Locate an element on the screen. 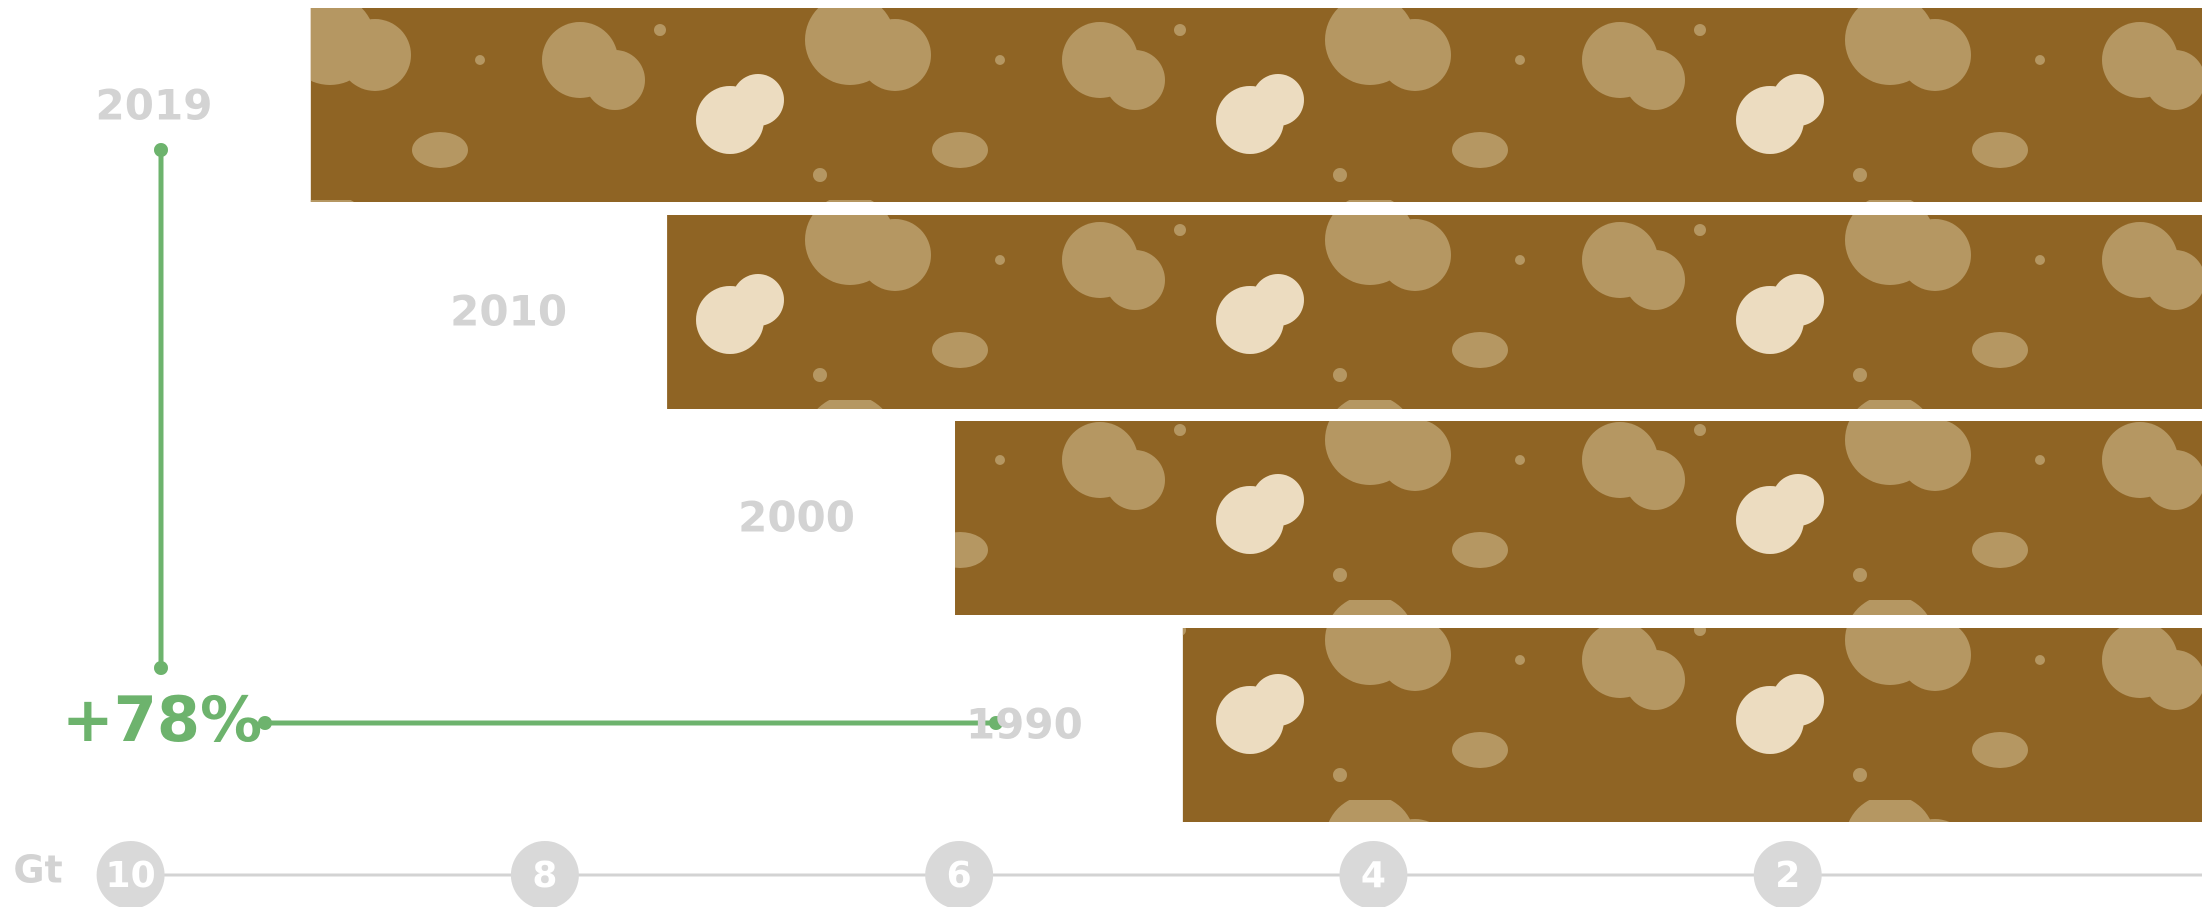  category-label: 1990 is located at coordinates (1024, 724).